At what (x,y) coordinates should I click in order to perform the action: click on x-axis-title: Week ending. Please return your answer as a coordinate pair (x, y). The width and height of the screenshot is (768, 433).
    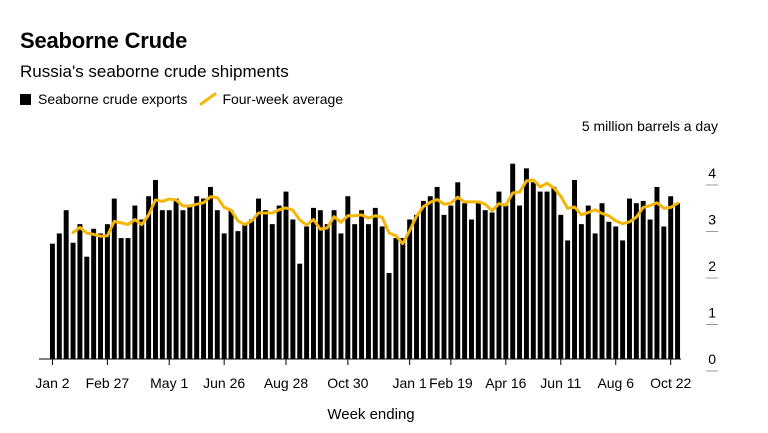
    Looking at the image, I should click on (370, 414).